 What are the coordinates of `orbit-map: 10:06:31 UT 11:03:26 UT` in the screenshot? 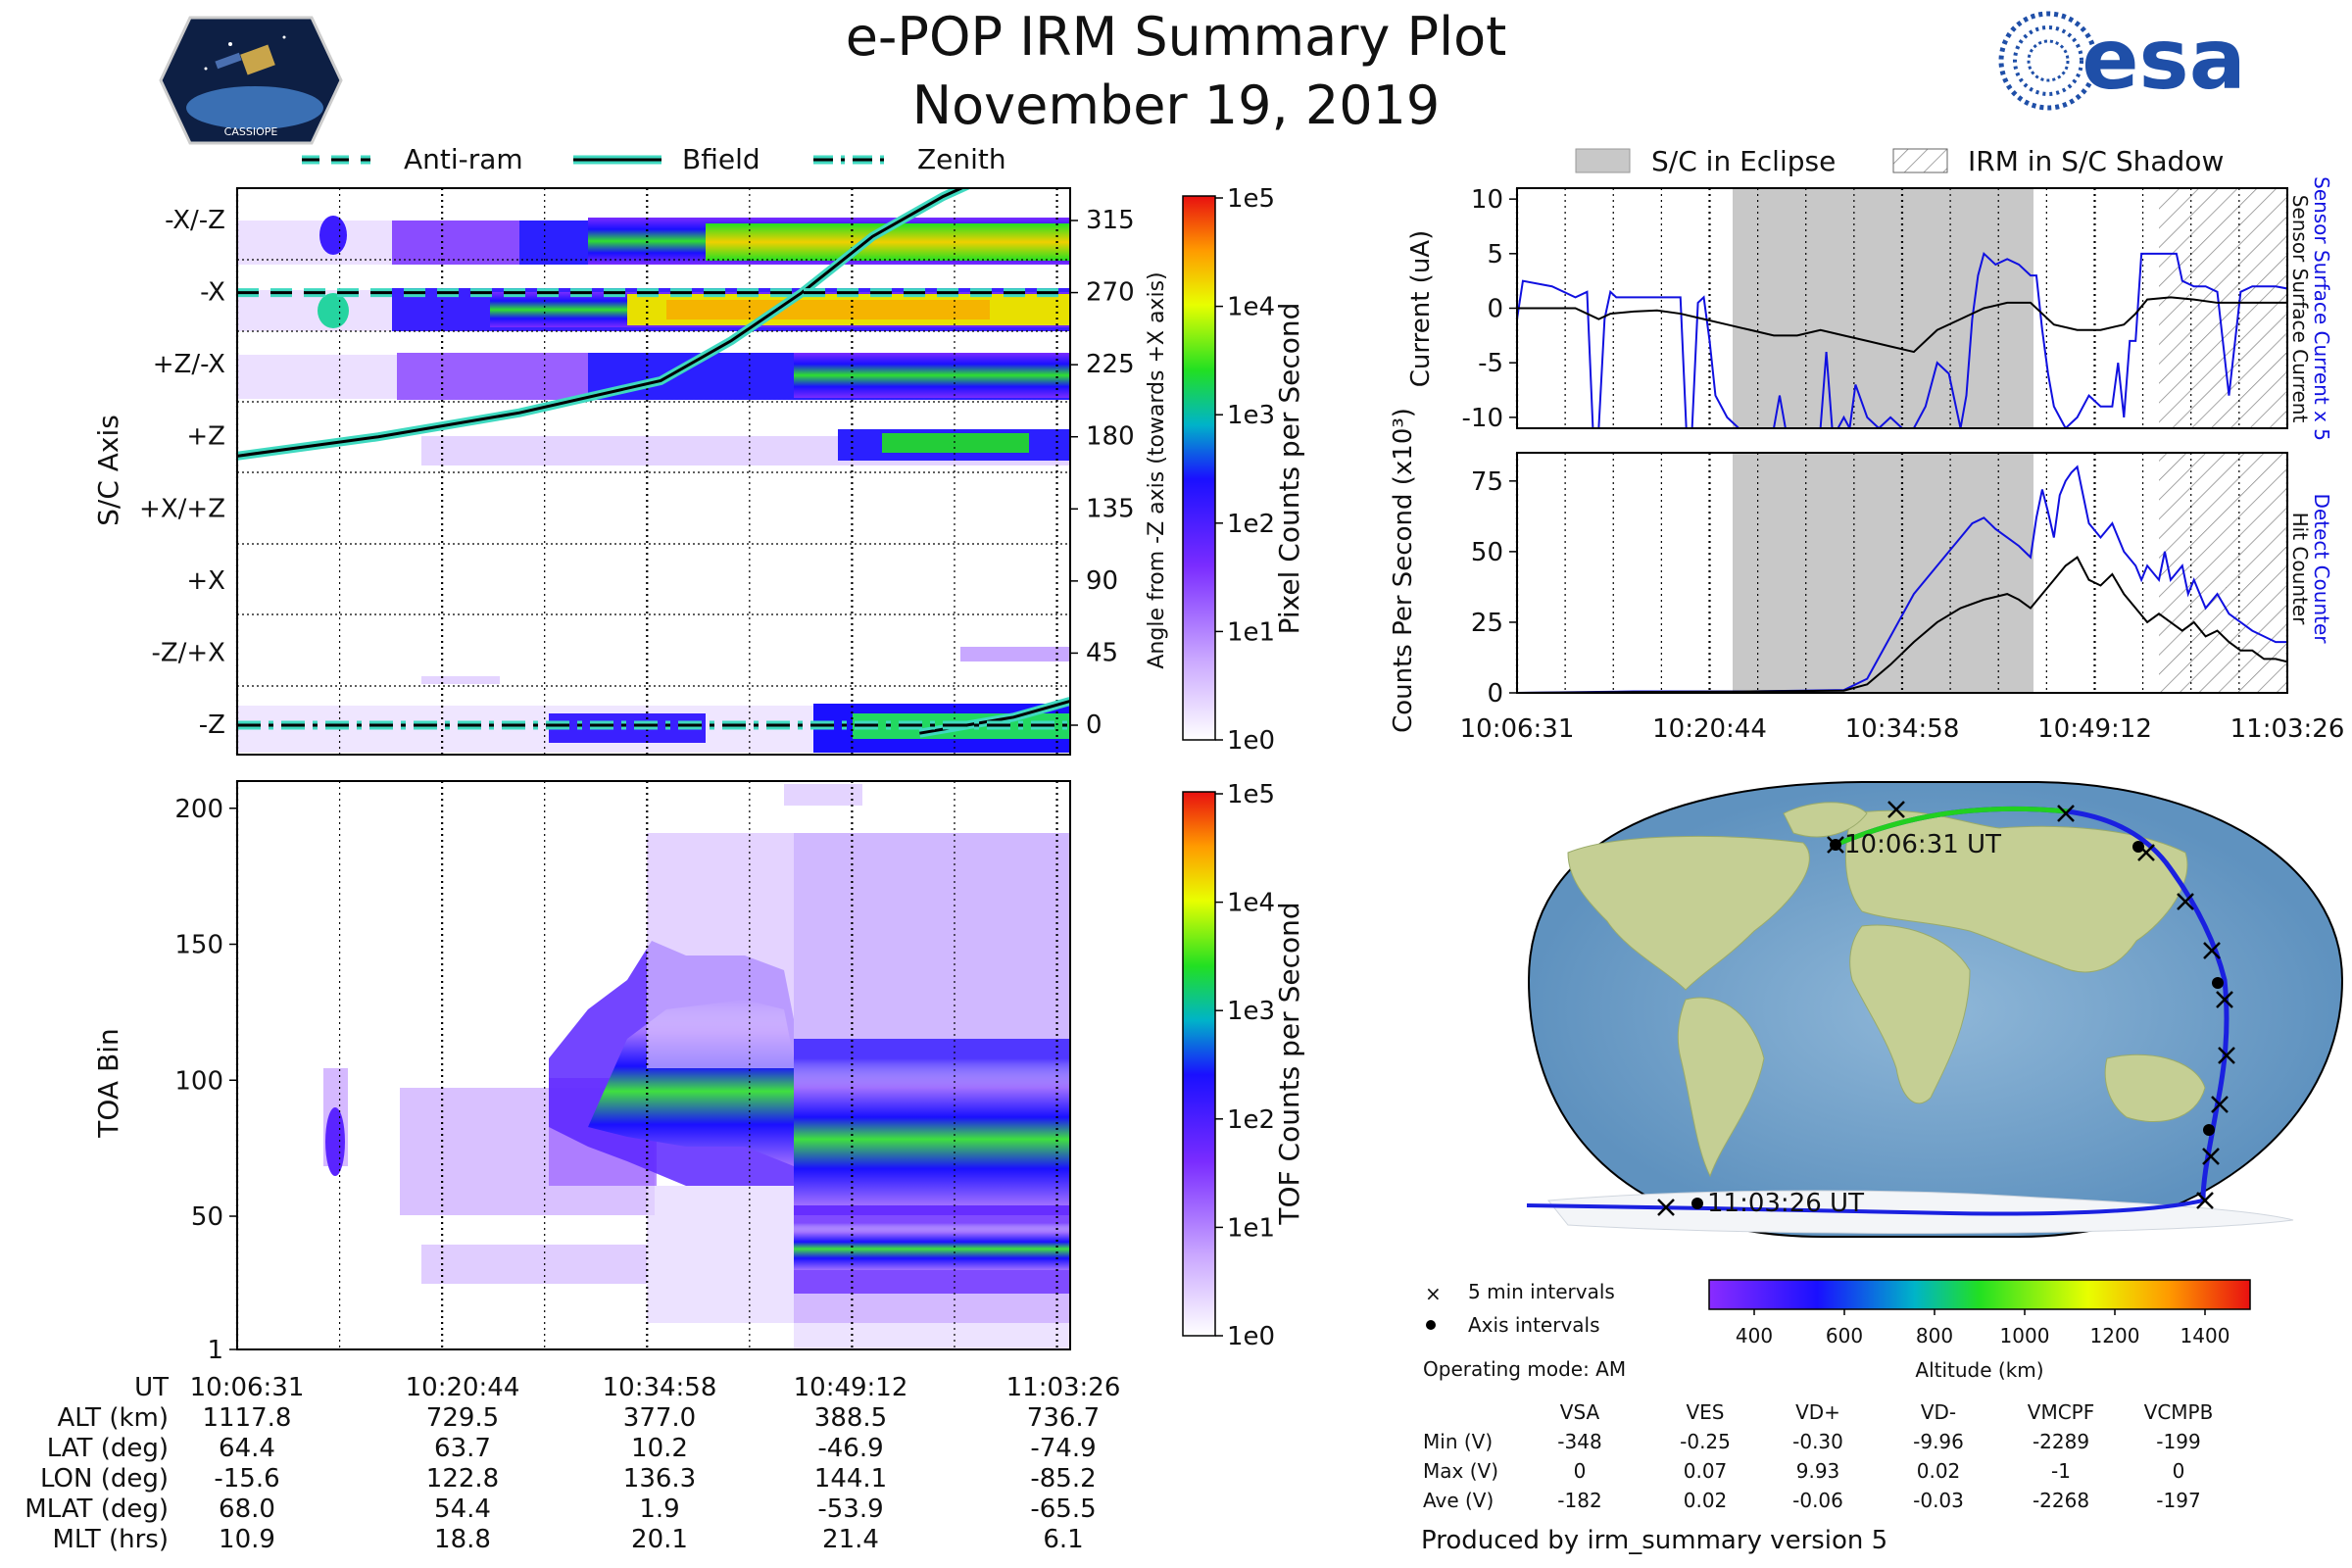 It's located at (1935, 1009).